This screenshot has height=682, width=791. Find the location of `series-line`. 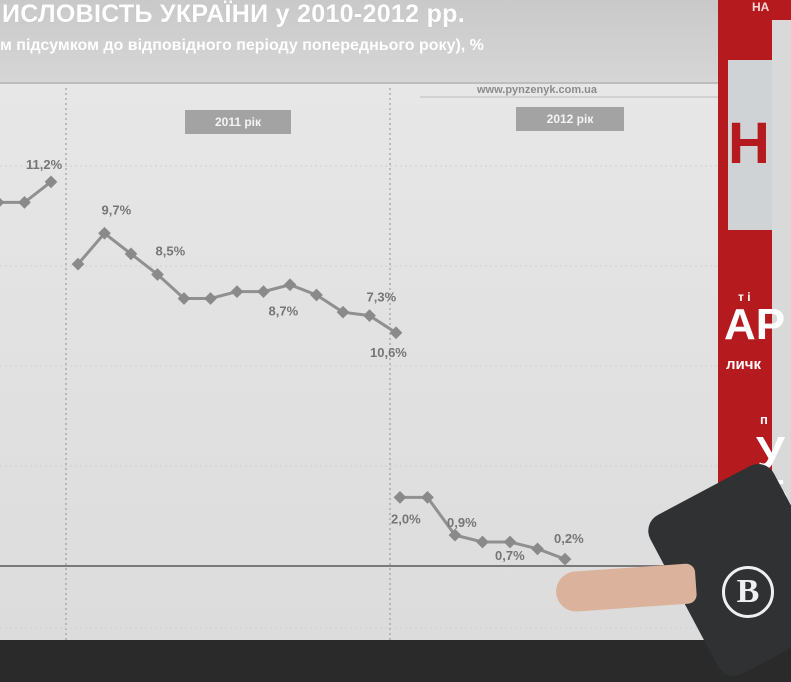

series-line is located at coordinates (236, 283).